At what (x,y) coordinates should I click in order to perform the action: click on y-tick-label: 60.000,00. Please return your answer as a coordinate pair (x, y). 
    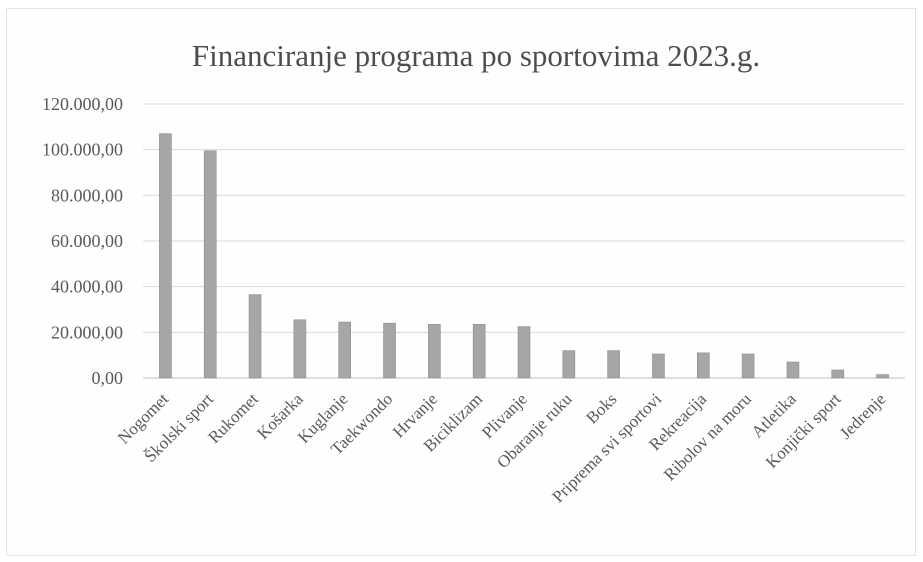
    Looking at the image, I should click on (87, 241).